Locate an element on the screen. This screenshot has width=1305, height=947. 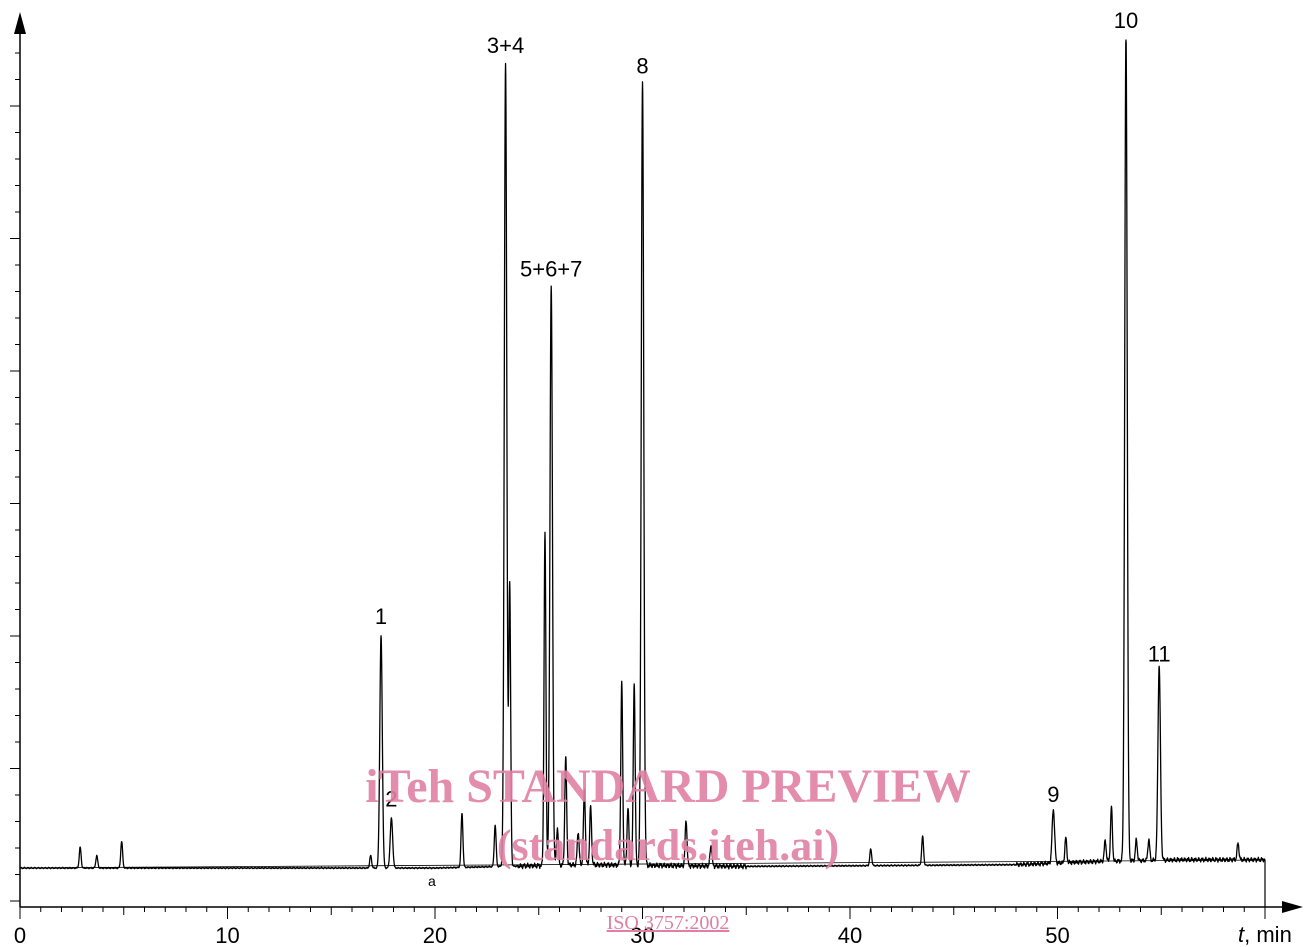
peak-label: 2 is located at coordinates (391, 798).